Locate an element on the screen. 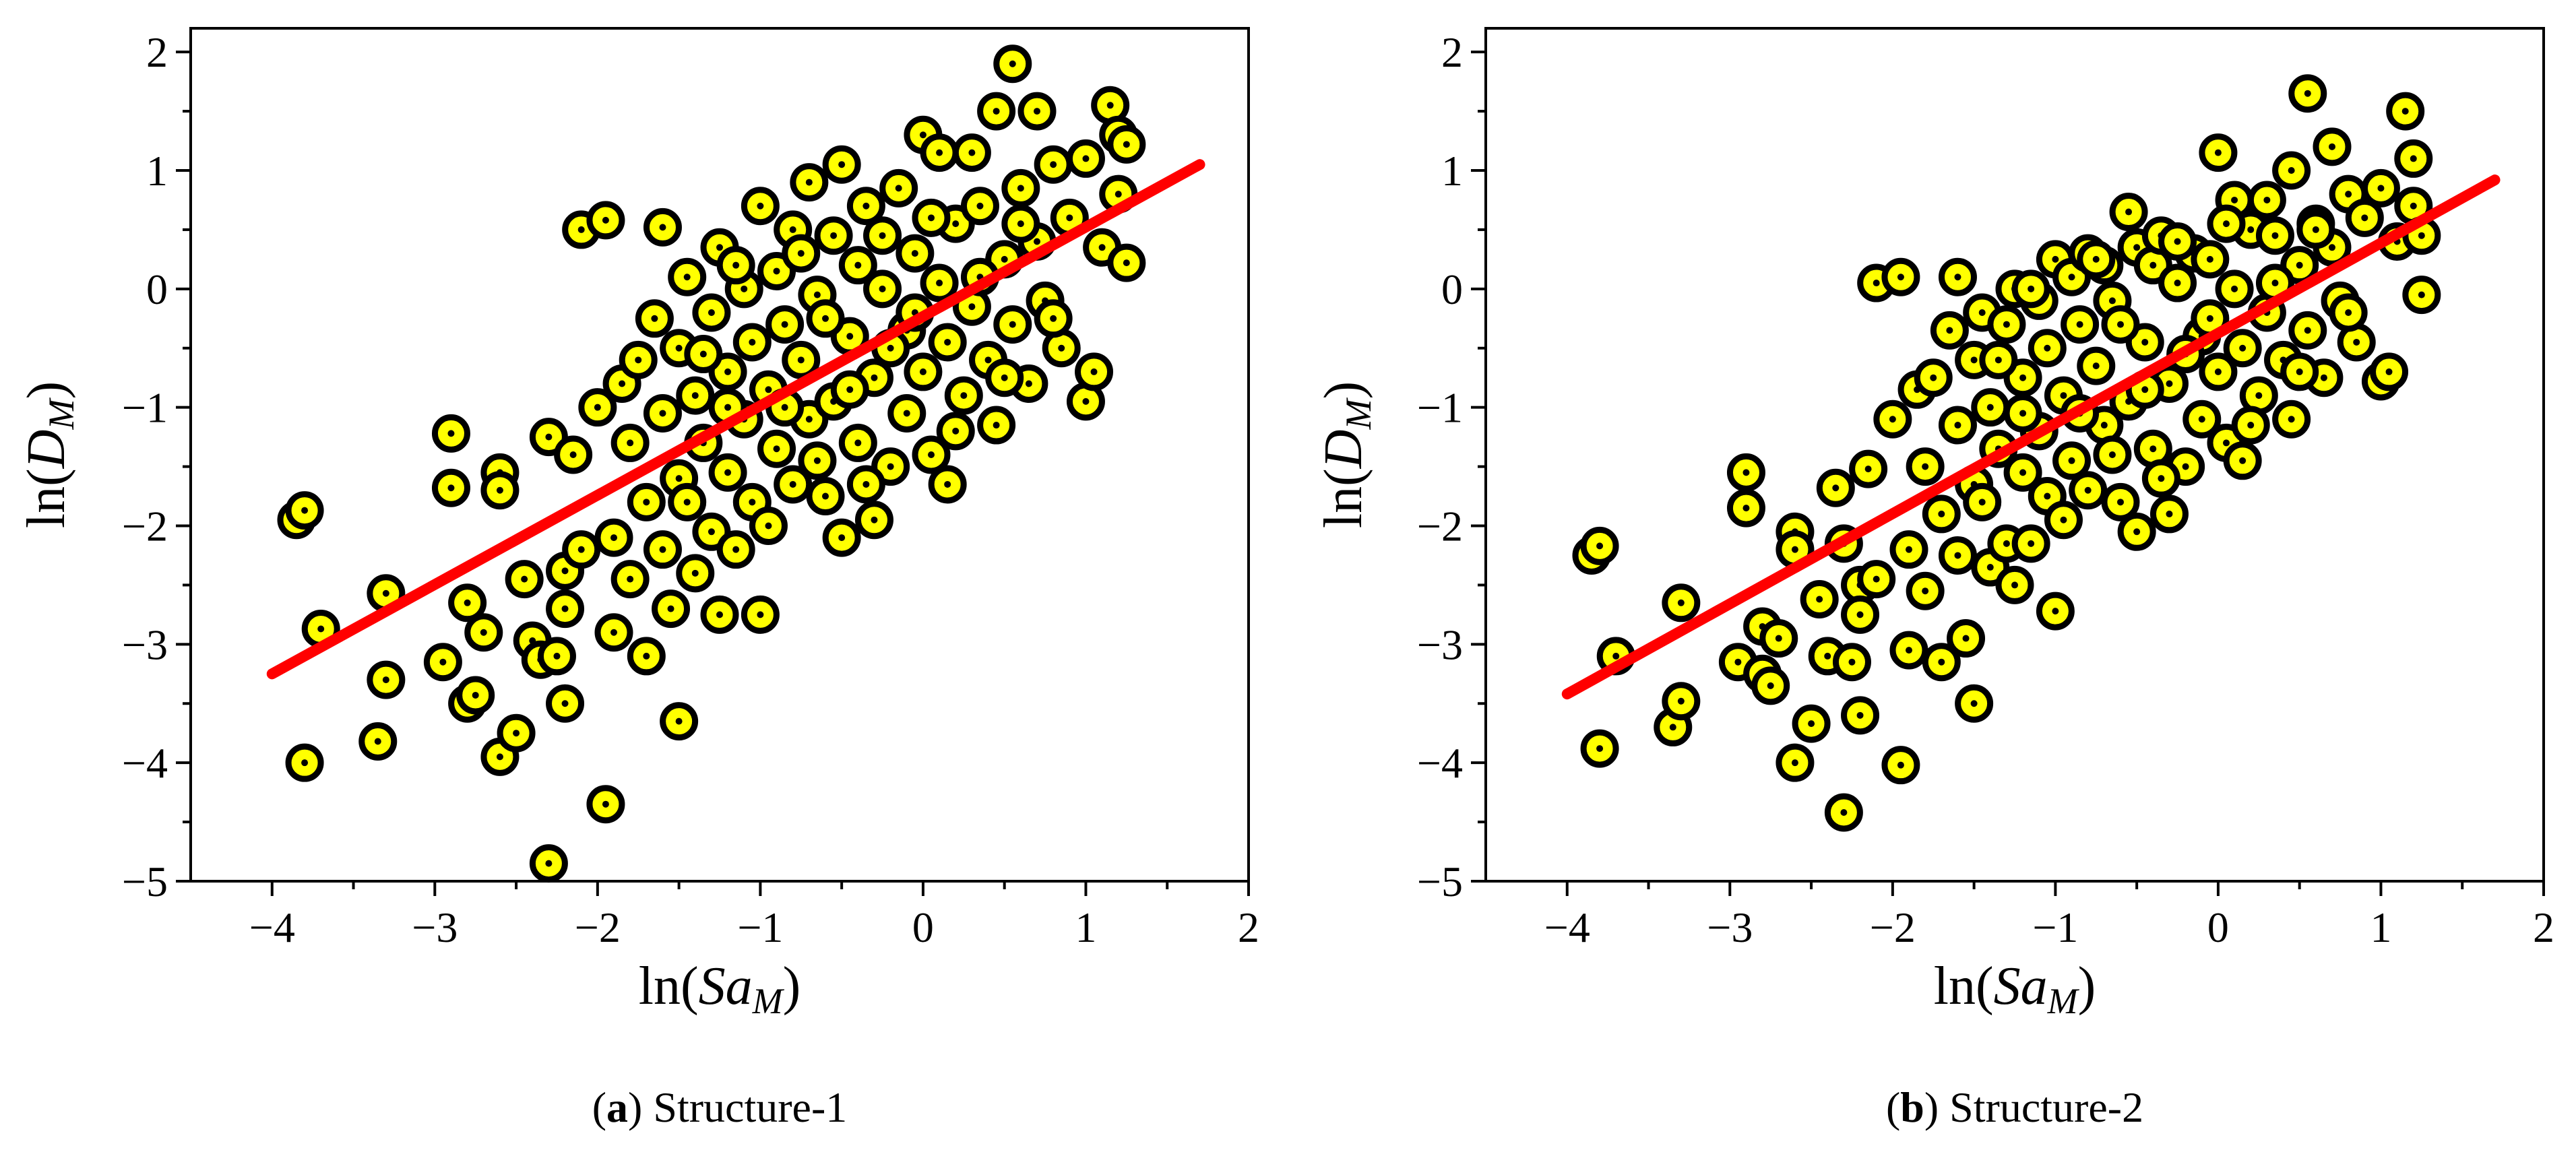  y-tick-label-b: −2 is located at coordinates (1440, 526).